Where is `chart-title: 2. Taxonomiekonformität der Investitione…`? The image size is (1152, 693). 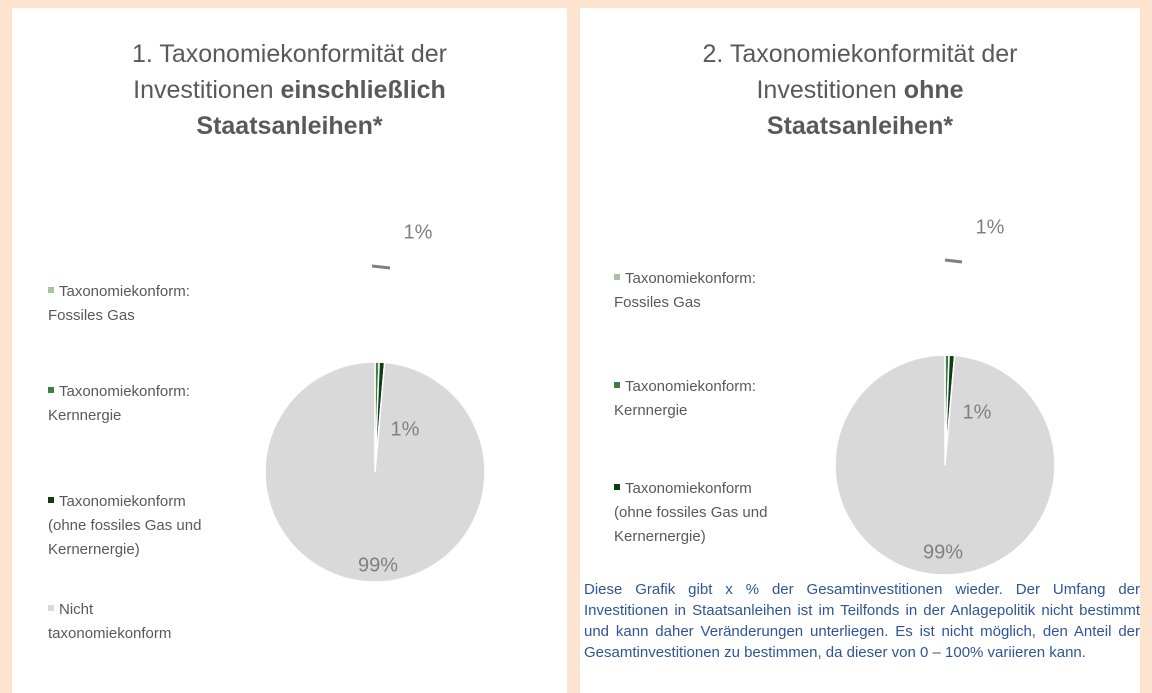 chart-title: 2. Taxonomiekonformität der Investitione… is located at coordinates (860, 90).